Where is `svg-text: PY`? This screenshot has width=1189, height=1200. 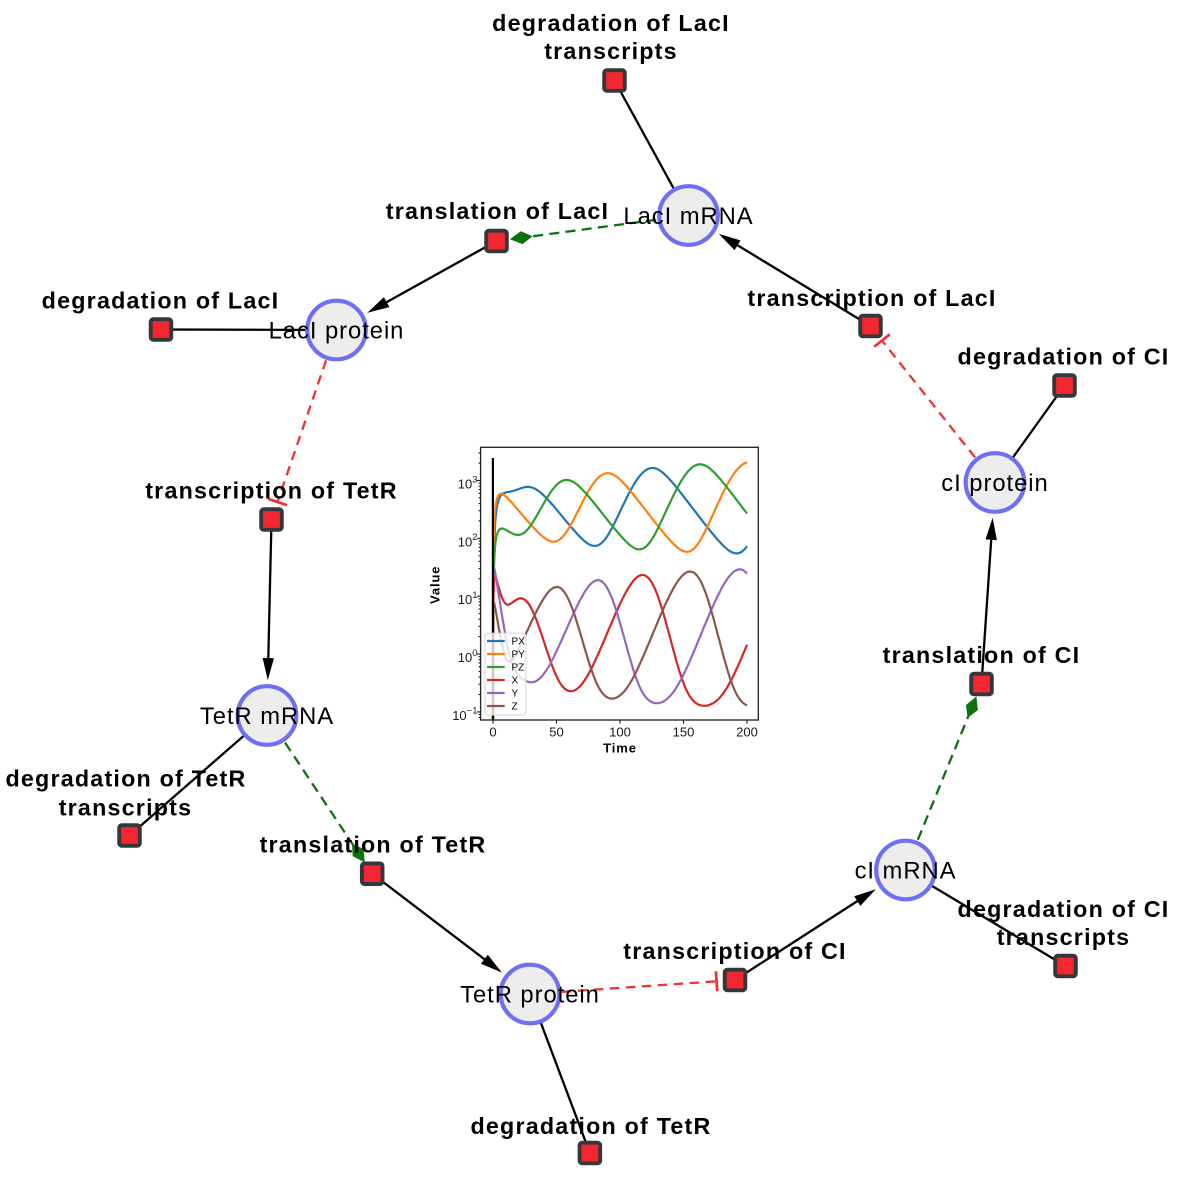 svg-text: PY is located at coordinates (519, 654).